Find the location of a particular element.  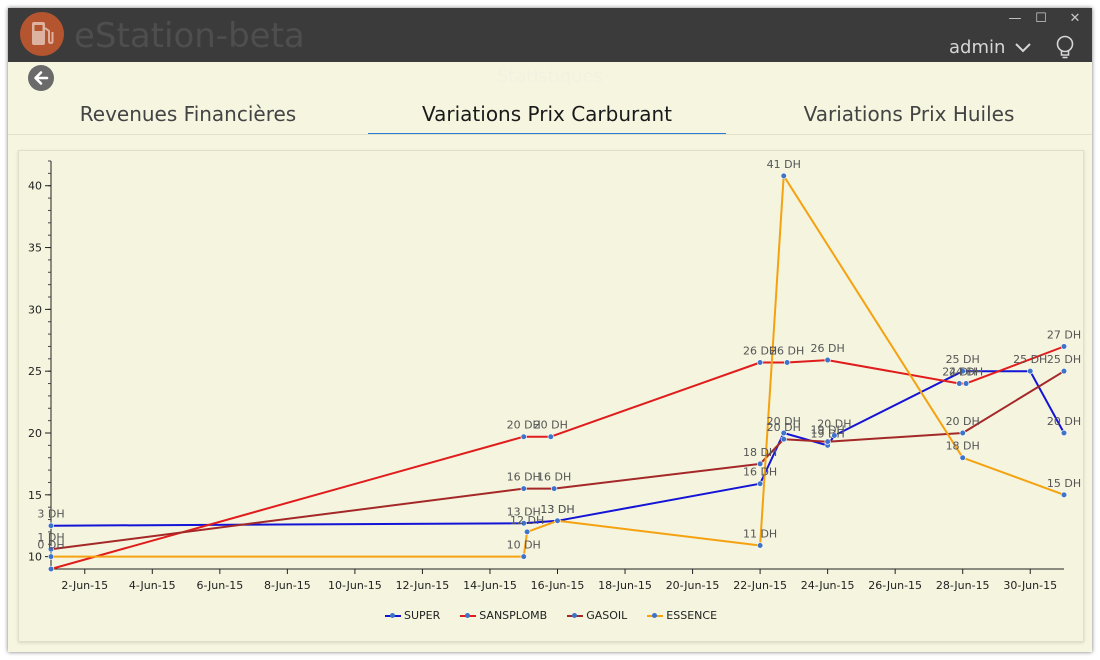

tab-variations-prix-huiles: Variations Prix Huiles is located at coordinates (909, 114).